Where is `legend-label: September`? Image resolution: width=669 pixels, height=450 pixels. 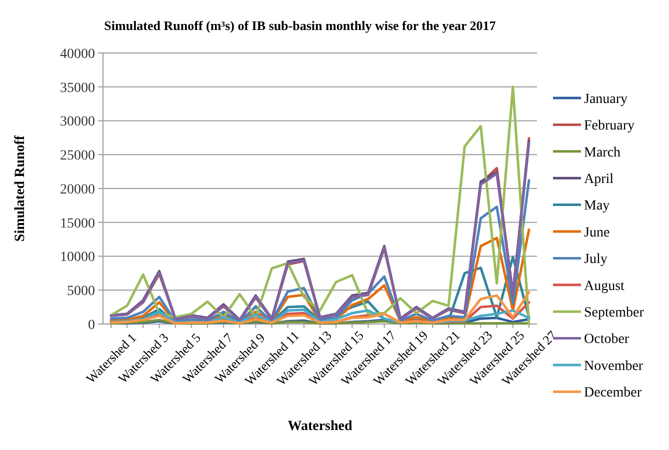 legend-label: September is located at coordinates (614, 313).